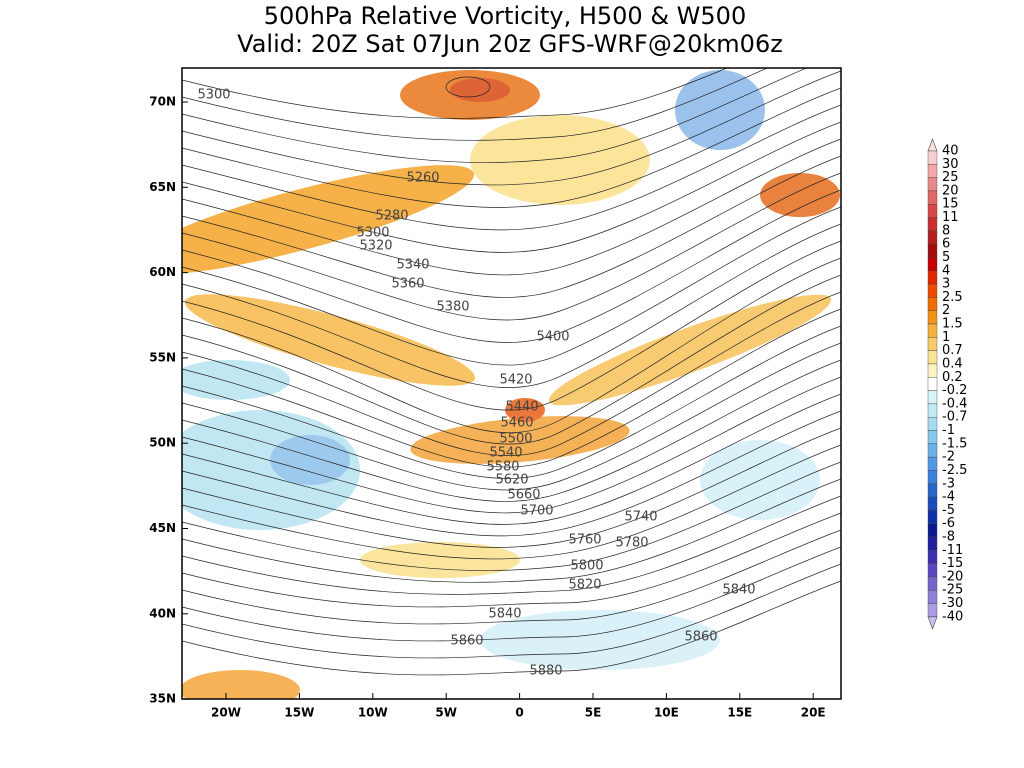 The image size is (1024, 768). Describe the element at coordinates (954, 417) in the screenshot. I see `colorbar-label: -0.7` at that location.